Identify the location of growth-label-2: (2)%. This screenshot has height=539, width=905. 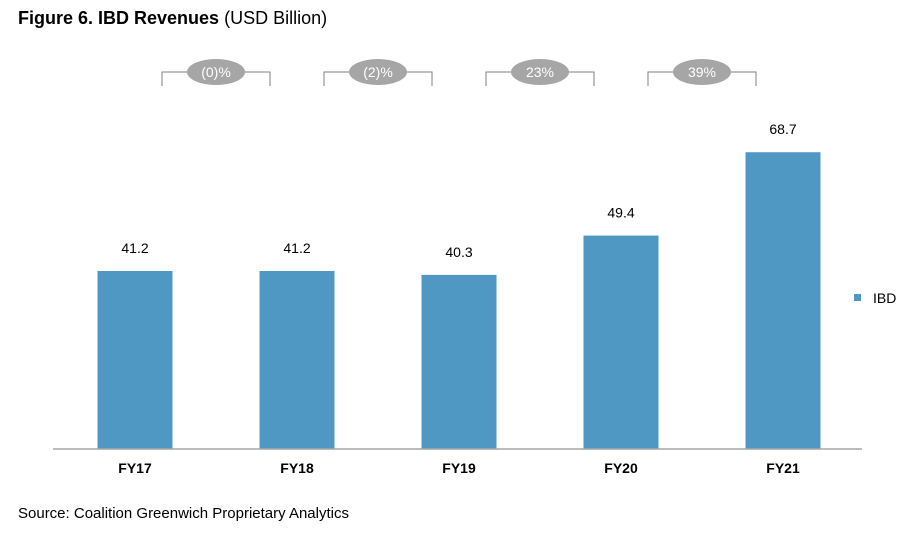
(378, 72).